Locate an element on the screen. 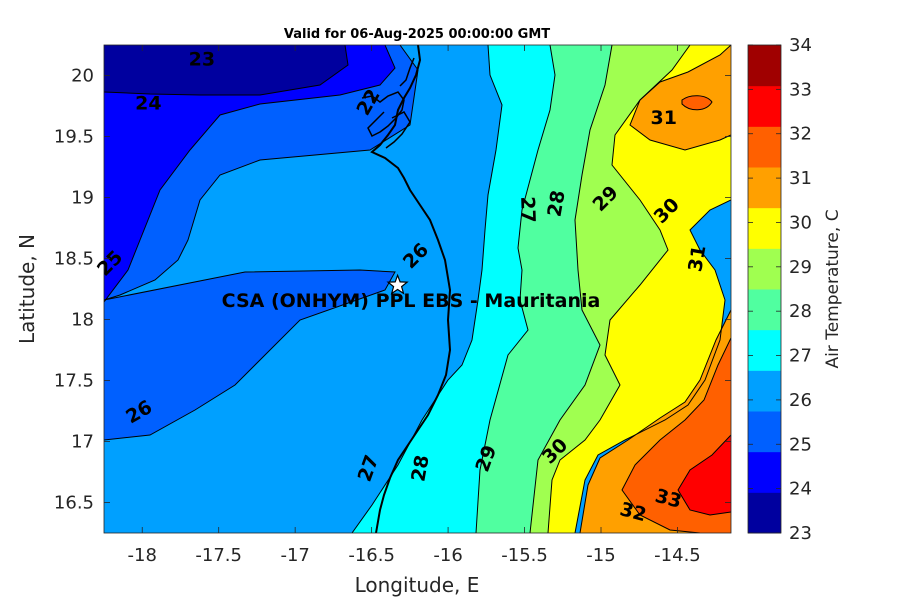 The image size is (900, 600). colorbar-tick-label: 29 is located at coordinates (800, 267).